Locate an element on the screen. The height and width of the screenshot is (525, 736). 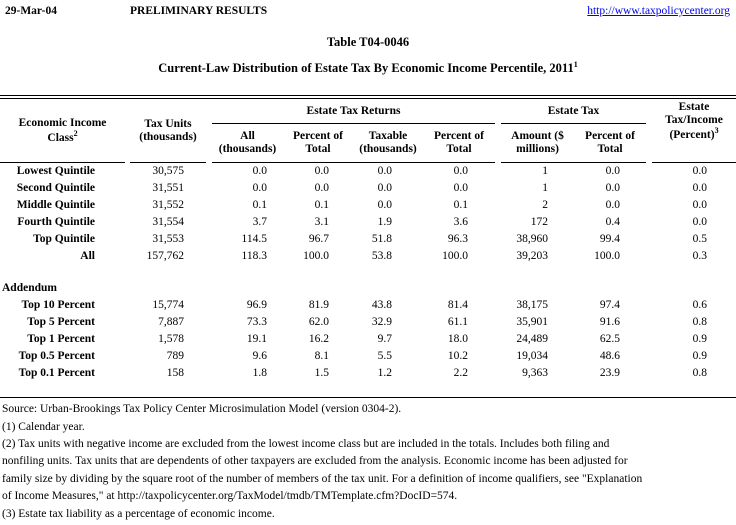
cell-returns-all-percent: 16.2 is located at coordinates (318, 339).